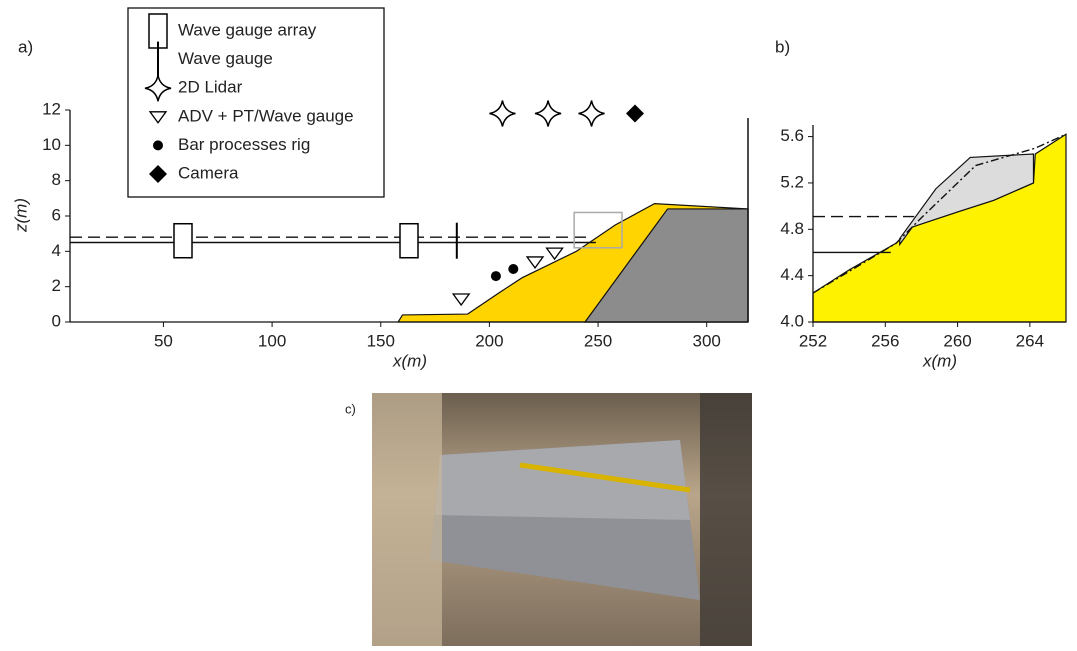  I want to click on x-tick-label: 150, so click(381, 340).